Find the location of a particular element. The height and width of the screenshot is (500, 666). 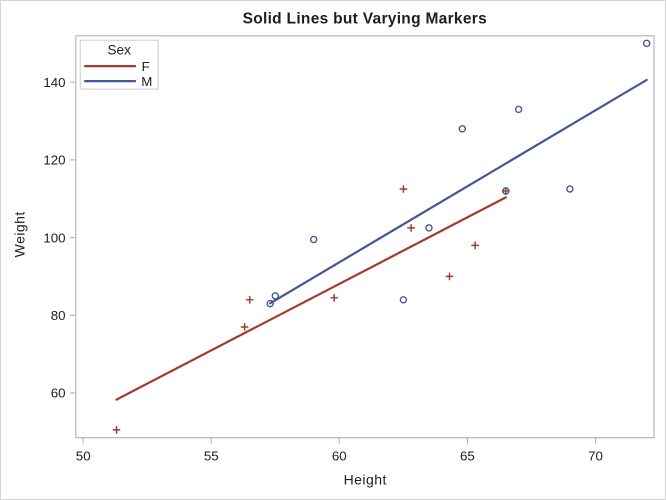

svg-text: 55 is located at coordinates (211, 455).